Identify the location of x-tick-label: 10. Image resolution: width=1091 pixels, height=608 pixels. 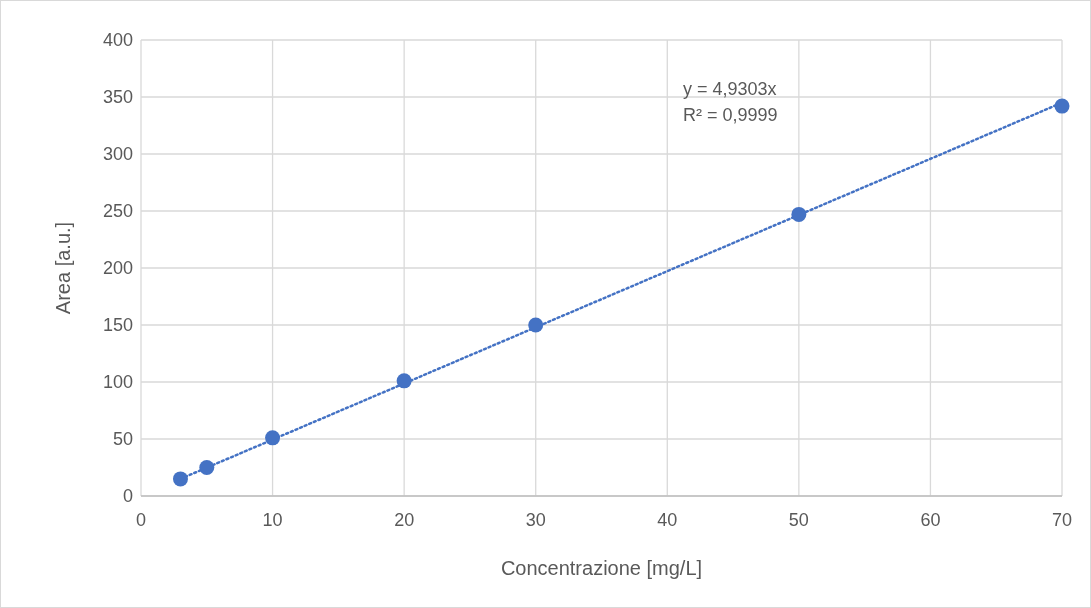
(272, 520).